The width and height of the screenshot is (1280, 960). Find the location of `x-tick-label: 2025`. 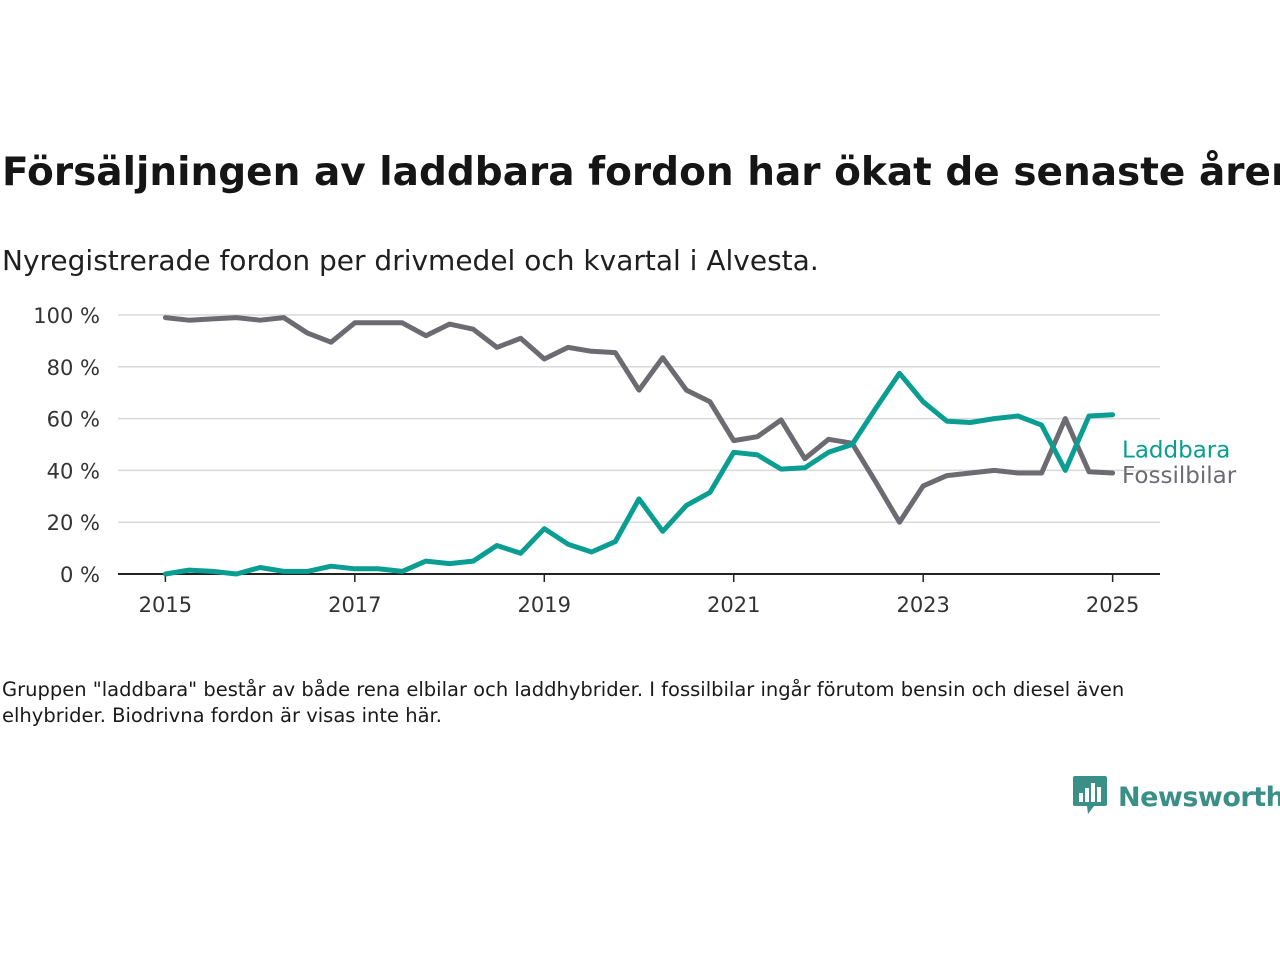

x-tick-label: 2025 is located at coordinates (1112, 605).